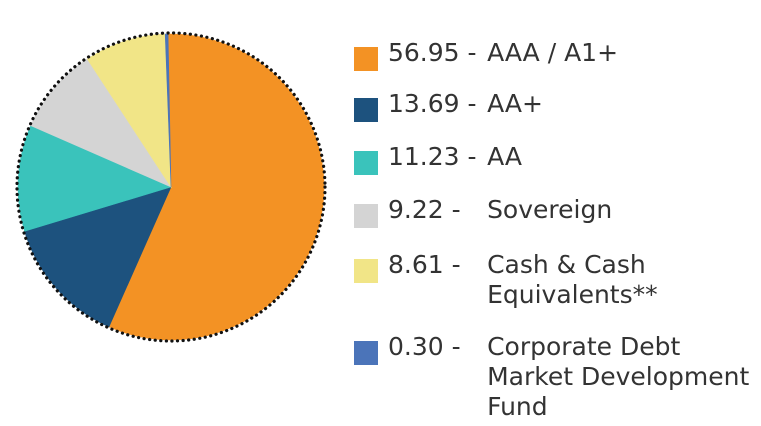 Image resolution: width=761 pixels, height=426 pixels. Describe the element at coordinates (366, 59) in the screenshot. I see `legend-swatch-aaa-a1-plus` at that location.